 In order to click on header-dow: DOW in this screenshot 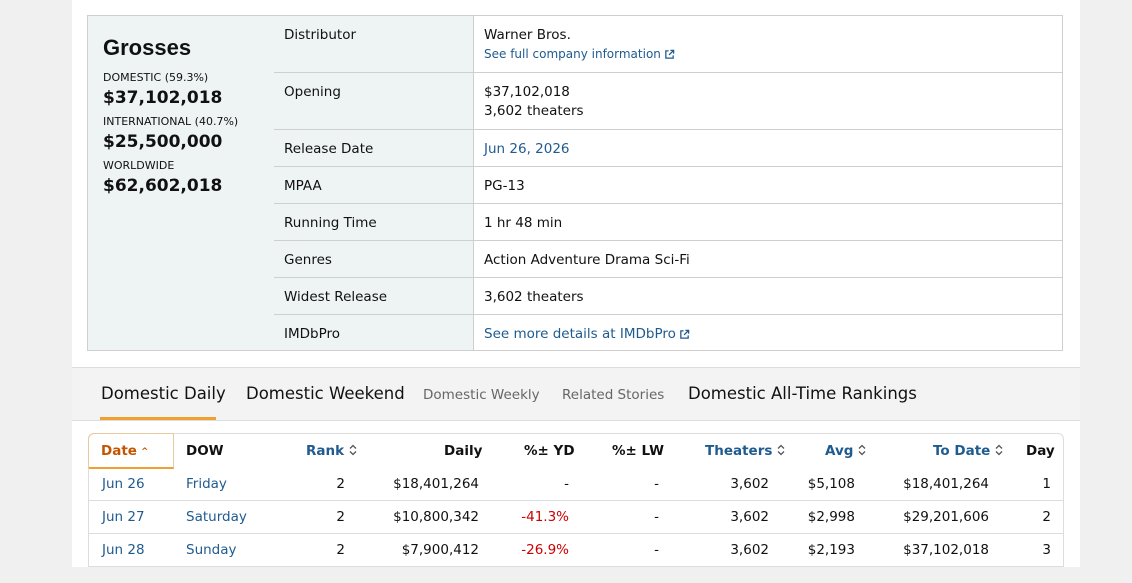, I will do `click(205, 451)`.